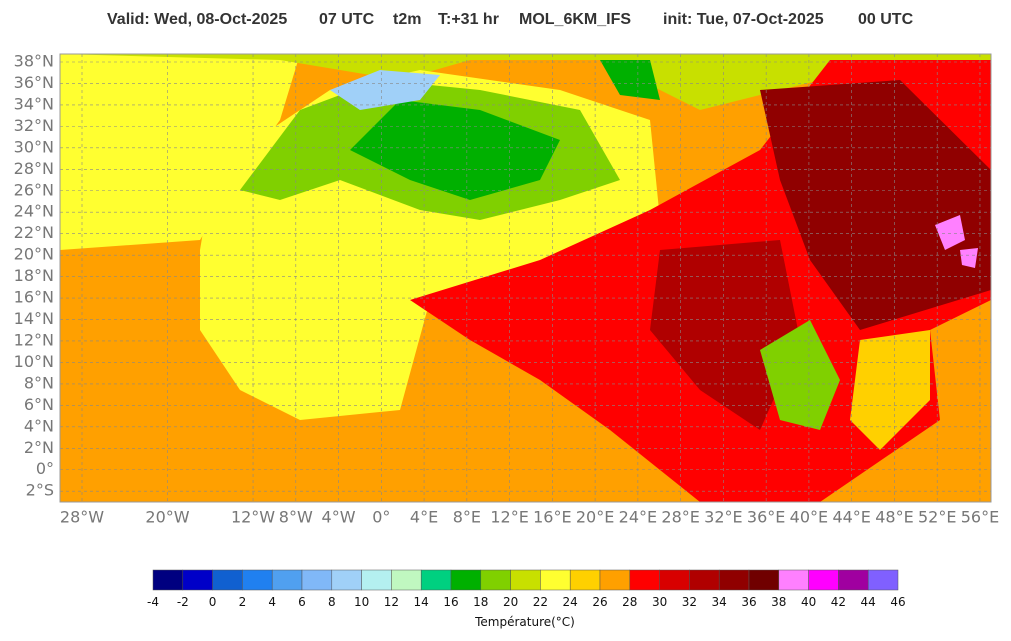  I want to click on lon-label: 28°E, so click(680, 517).